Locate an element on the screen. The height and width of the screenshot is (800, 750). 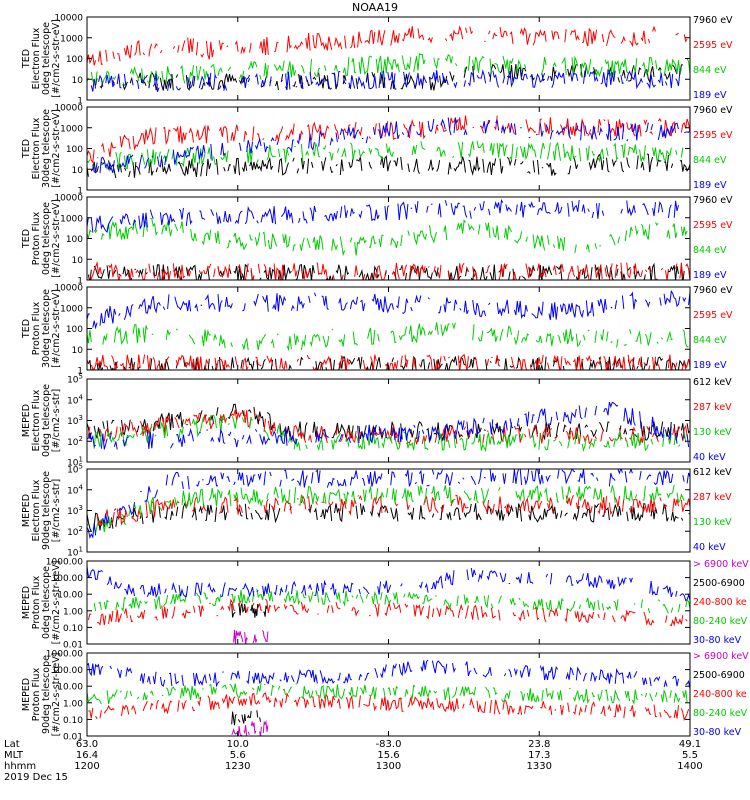
footer-value: 1300 is located at coordinates (388, 766).